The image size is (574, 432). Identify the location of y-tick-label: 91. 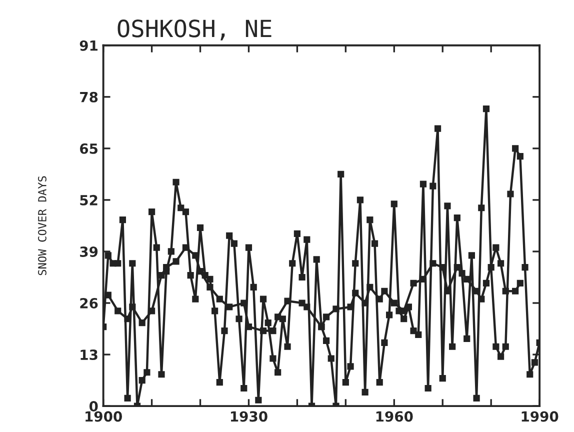
(89, 45).